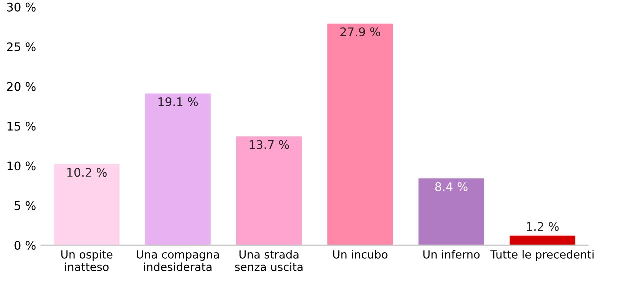  I want to click on x-tick-label: Tutte le precedenti, so click(542, 255).